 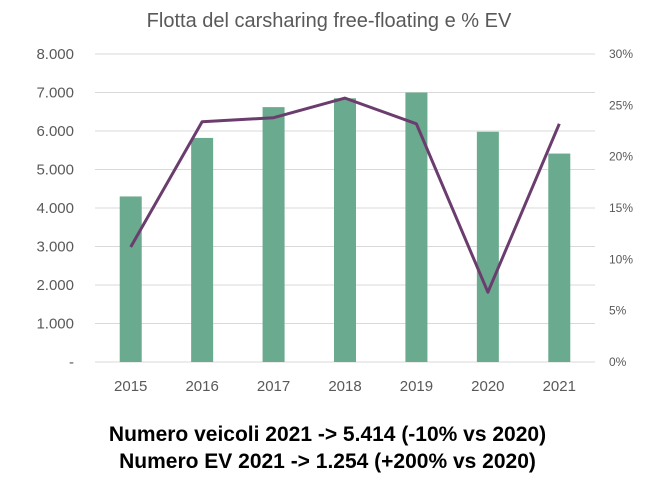 I want to click on x-tick-label: 2017, so click(x=273, y=386).